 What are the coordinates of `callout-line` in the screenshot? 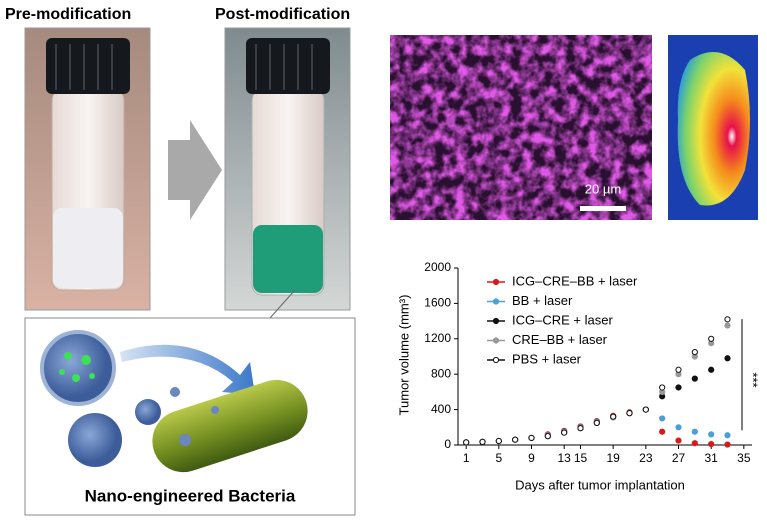 It's located at (282, 304).